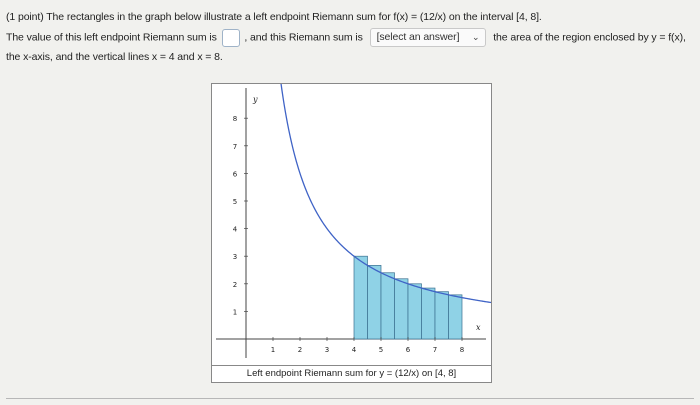 Image resolution: width=700 pixels, height=405 pixels. Describe the element at coordinates (354, 350) in the screenshot. I see `x-tick-label: 4` at that location.